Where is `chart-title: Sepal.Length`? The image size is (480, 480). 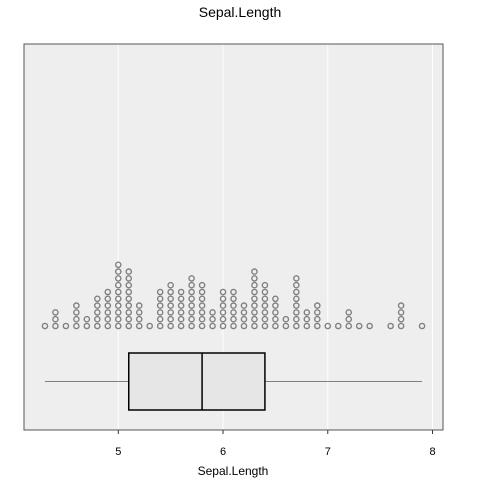
chart-title: Sepal.Length is located at coordinates (240, 12).